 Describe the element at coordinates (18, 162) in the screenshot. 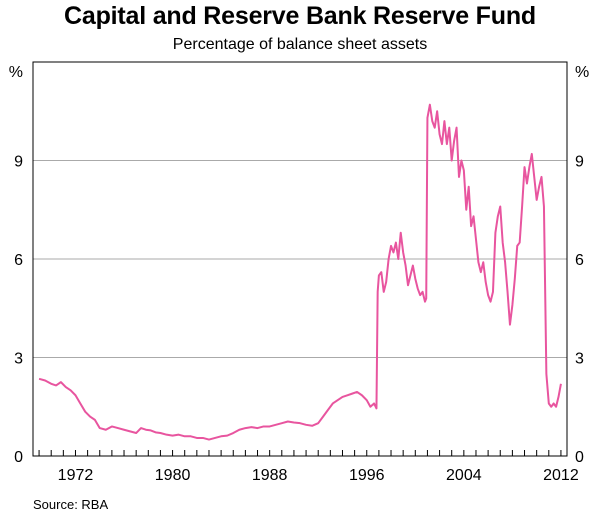

I see `y-tick-label-left: 9` at that location.